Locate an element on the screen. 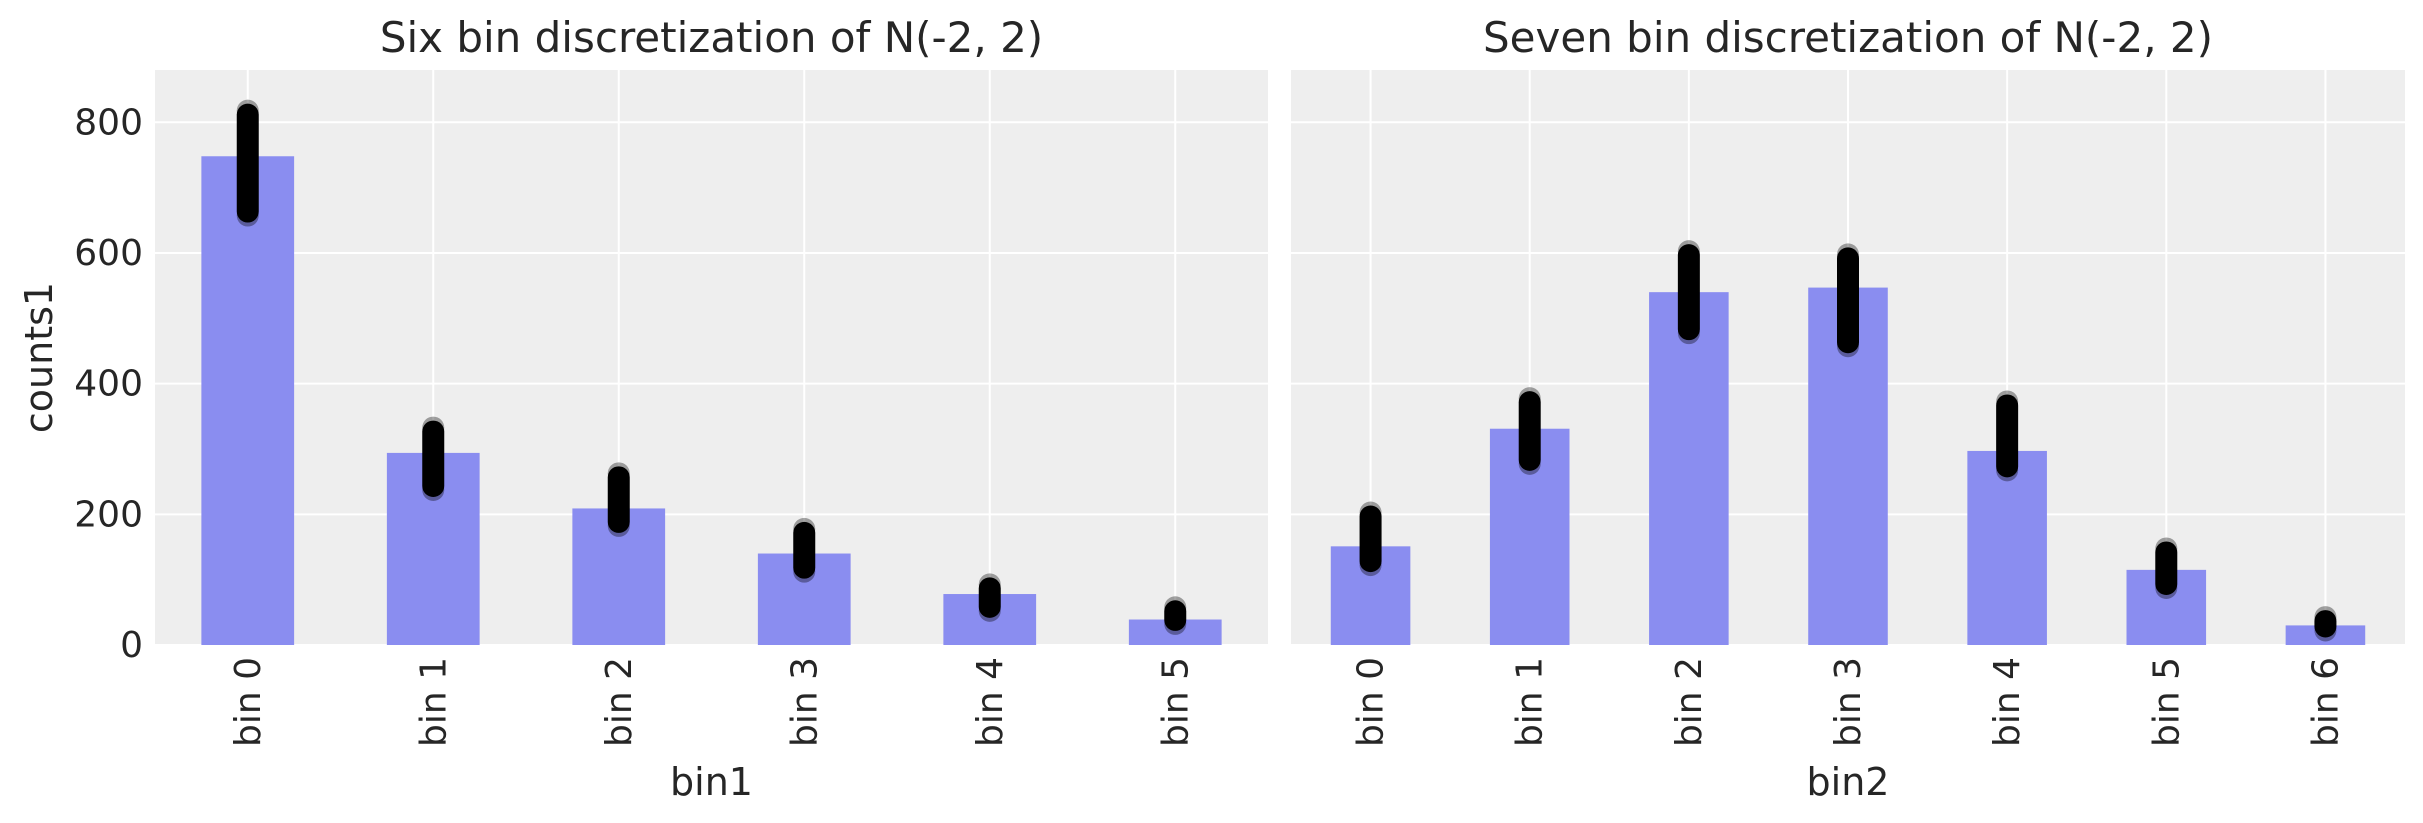 The height and width of the screenshot is (823, 2423). y-axis-label: counts1 is located at coordinates (39, 357).